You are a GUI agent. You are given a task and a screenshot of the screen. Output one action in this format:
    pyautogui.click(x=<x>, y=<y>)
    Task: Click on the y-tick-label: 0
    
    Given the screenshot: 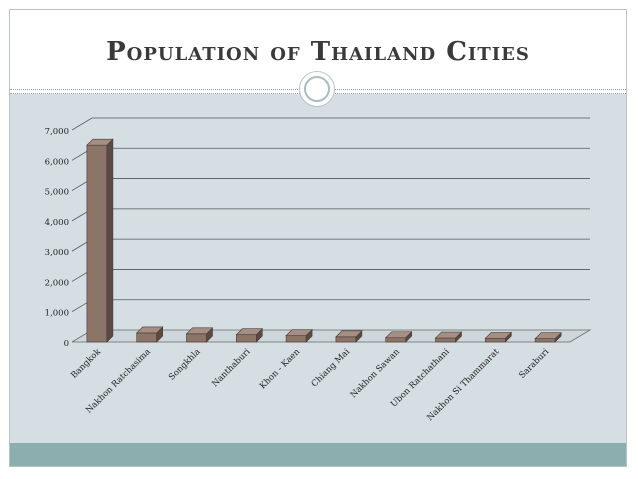 What is the action you would take?
    pyautogui.click(x=66, y=344)
    